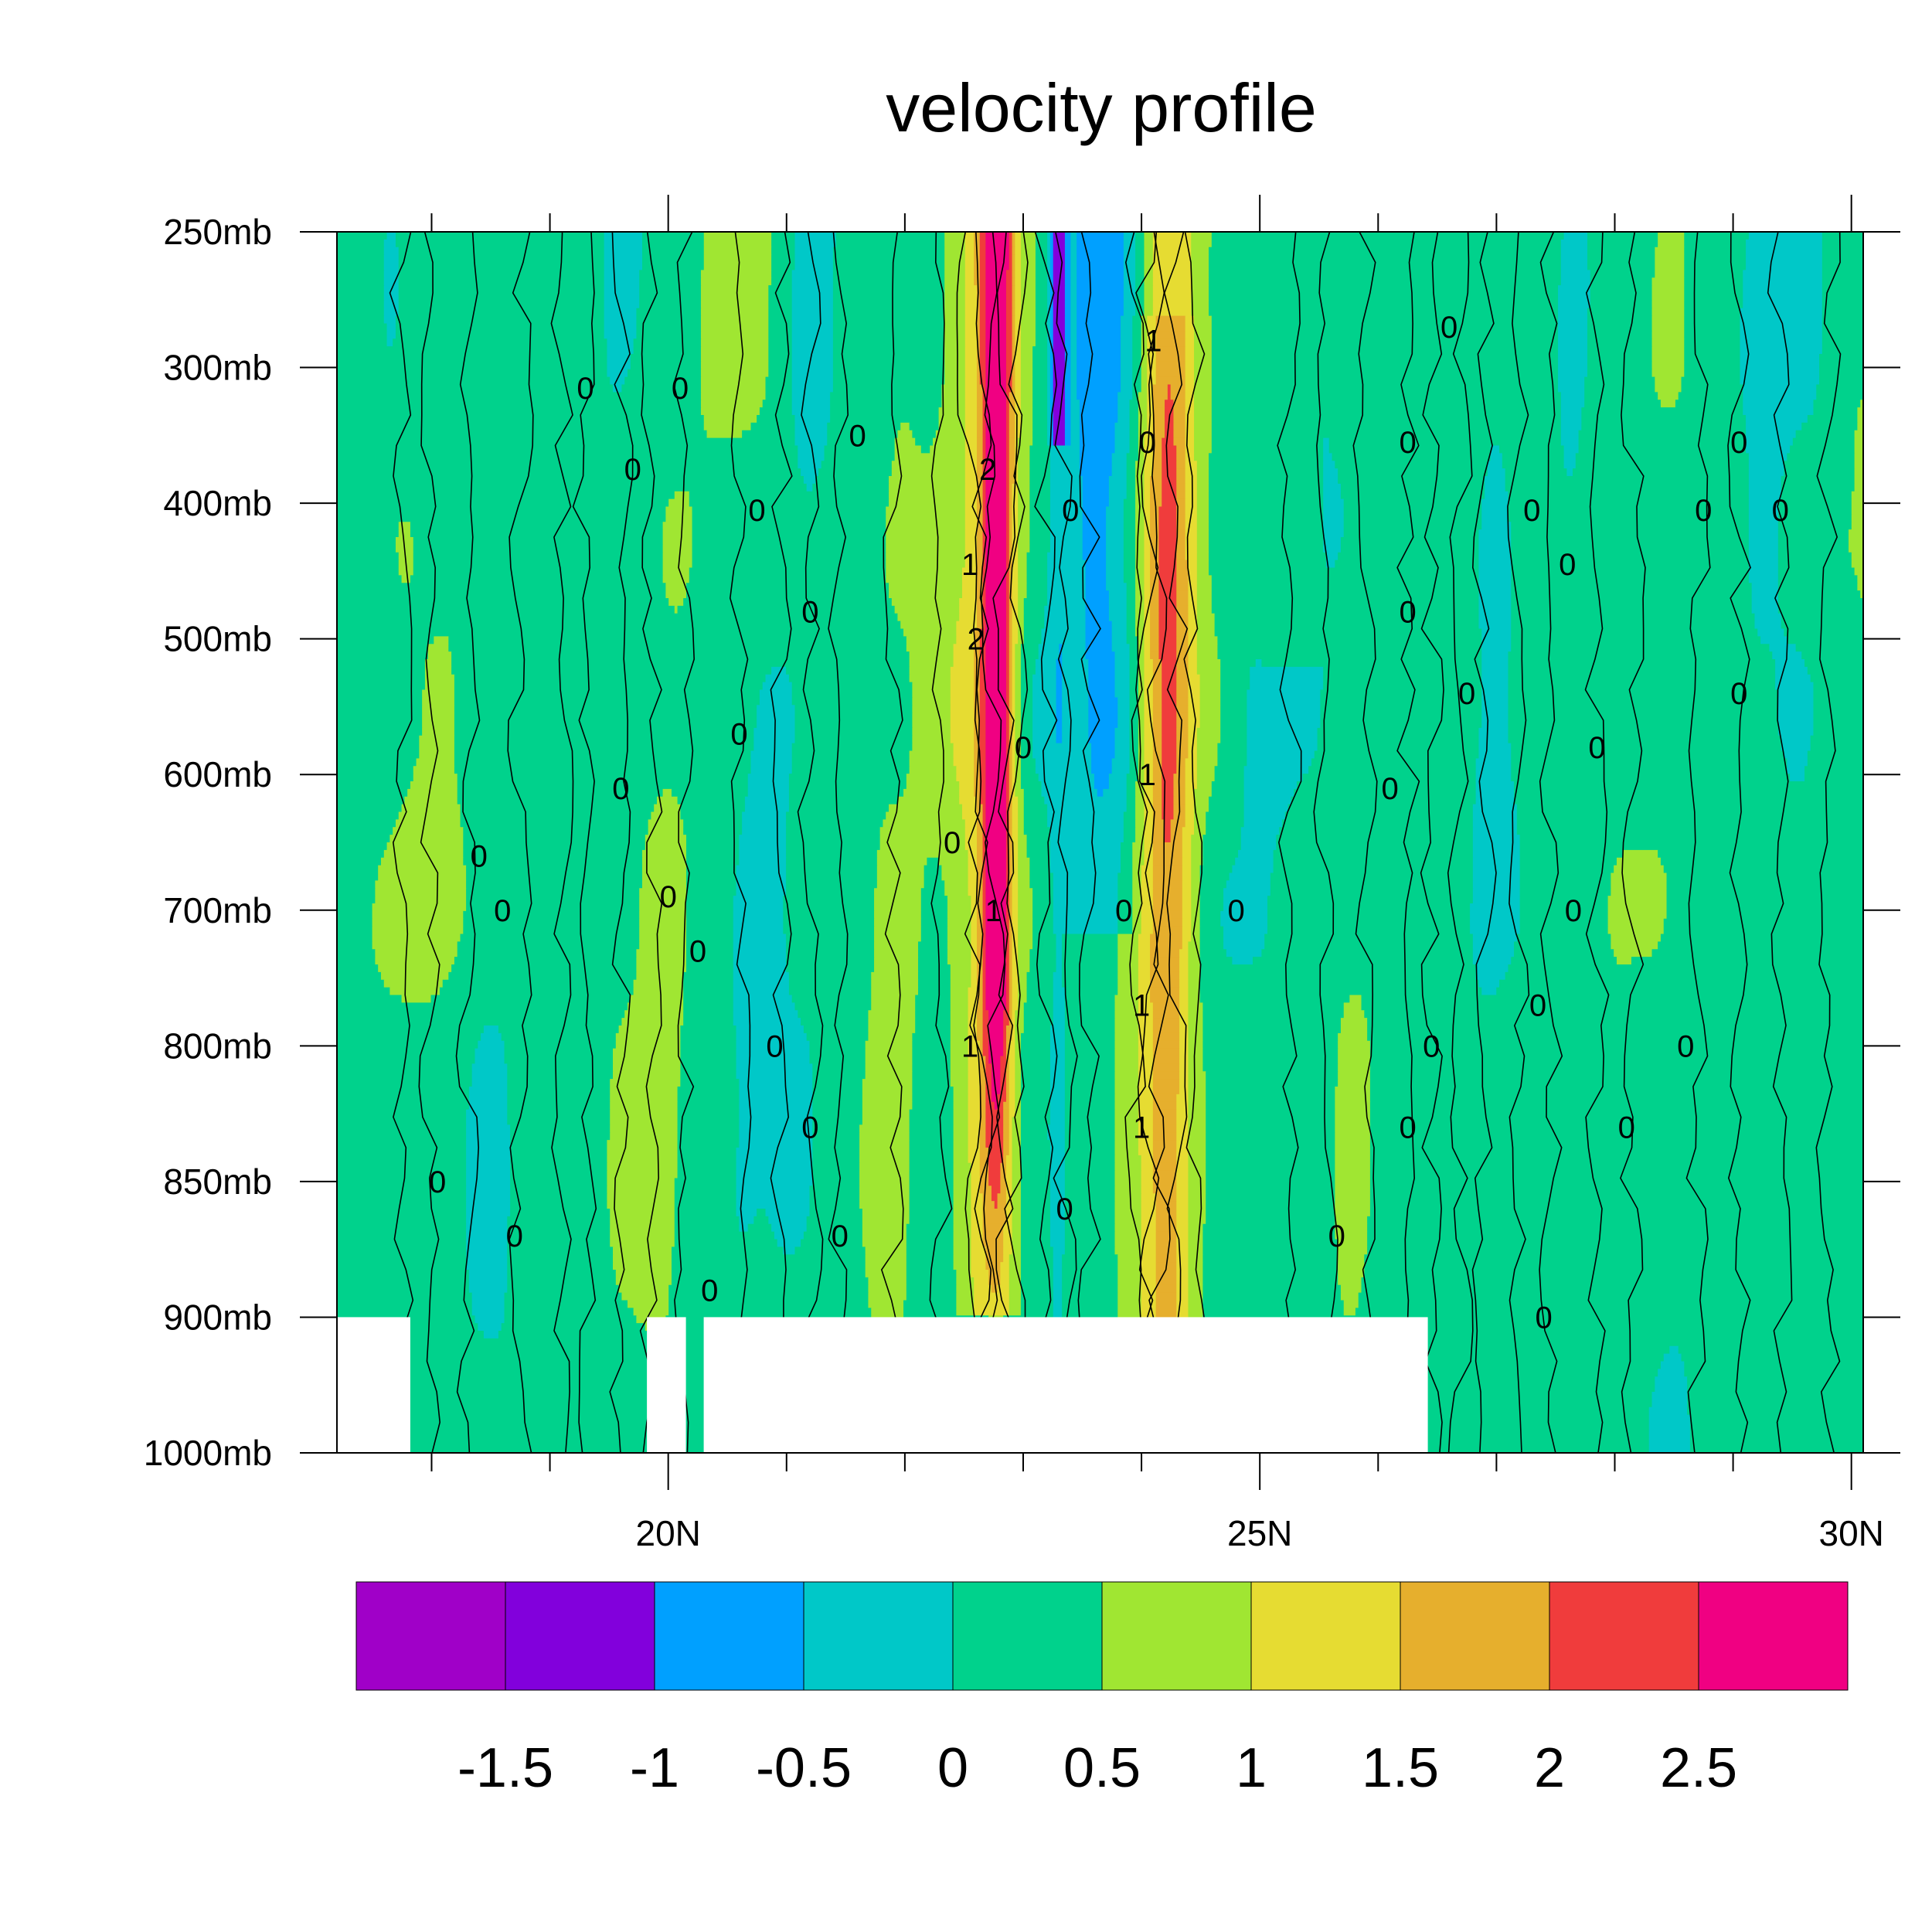  I want to click on contour-label: 1, so click(1141, 1128).